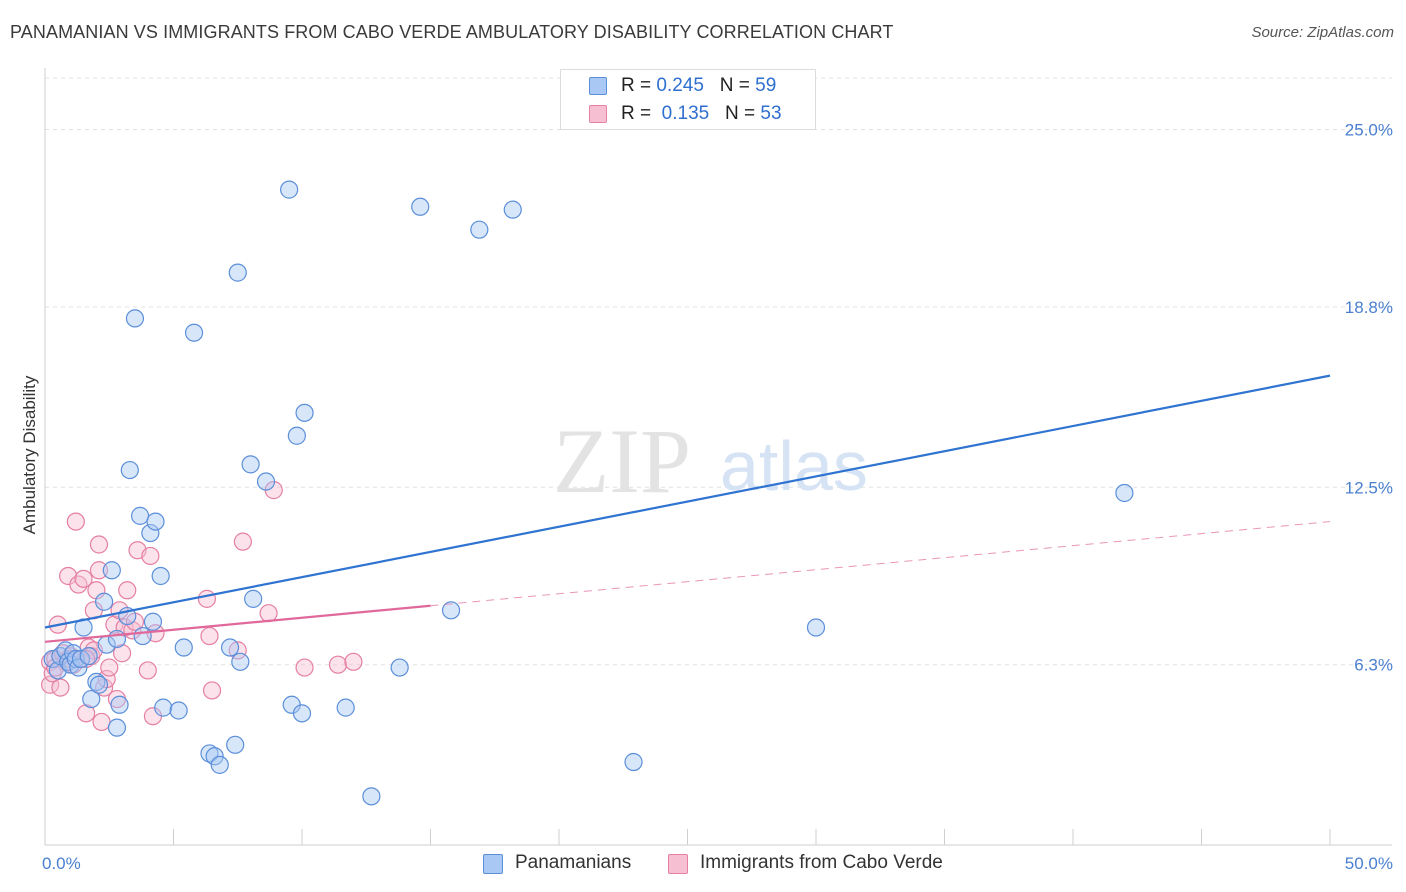 This screenshot has height=892, width=1406. What do you see at coordinates (1369, 487) in the screenshot?
I see `y-tick-label: 12.5%` at bounding box center [1369, 487].